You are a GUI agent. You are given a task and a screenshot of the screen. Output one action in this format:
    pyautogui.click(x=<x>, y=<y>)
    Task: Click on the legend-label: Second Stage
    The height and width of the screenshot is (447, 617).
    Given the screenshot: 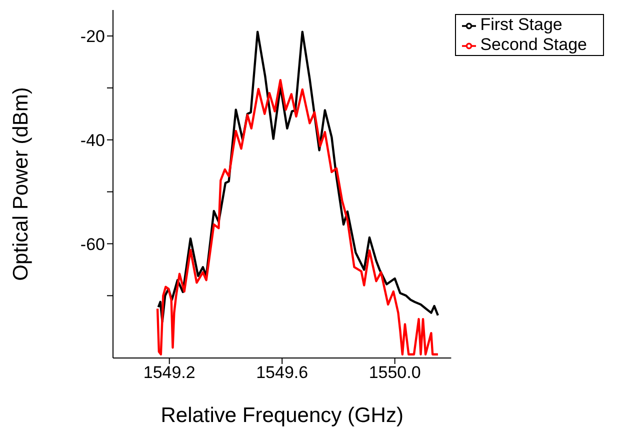 What is the action you would take?
    pyautogui.click(x=533, y=44)
    